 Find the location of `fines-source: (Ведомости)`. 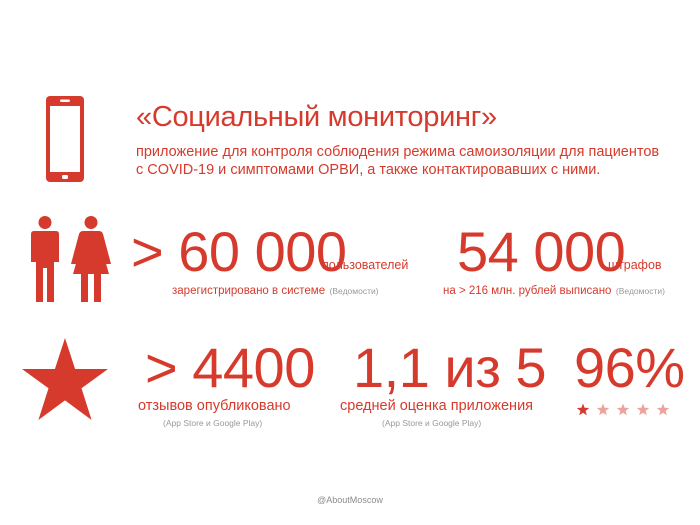

fines-source: (Ведомости) is located at coordinates (640, 291).